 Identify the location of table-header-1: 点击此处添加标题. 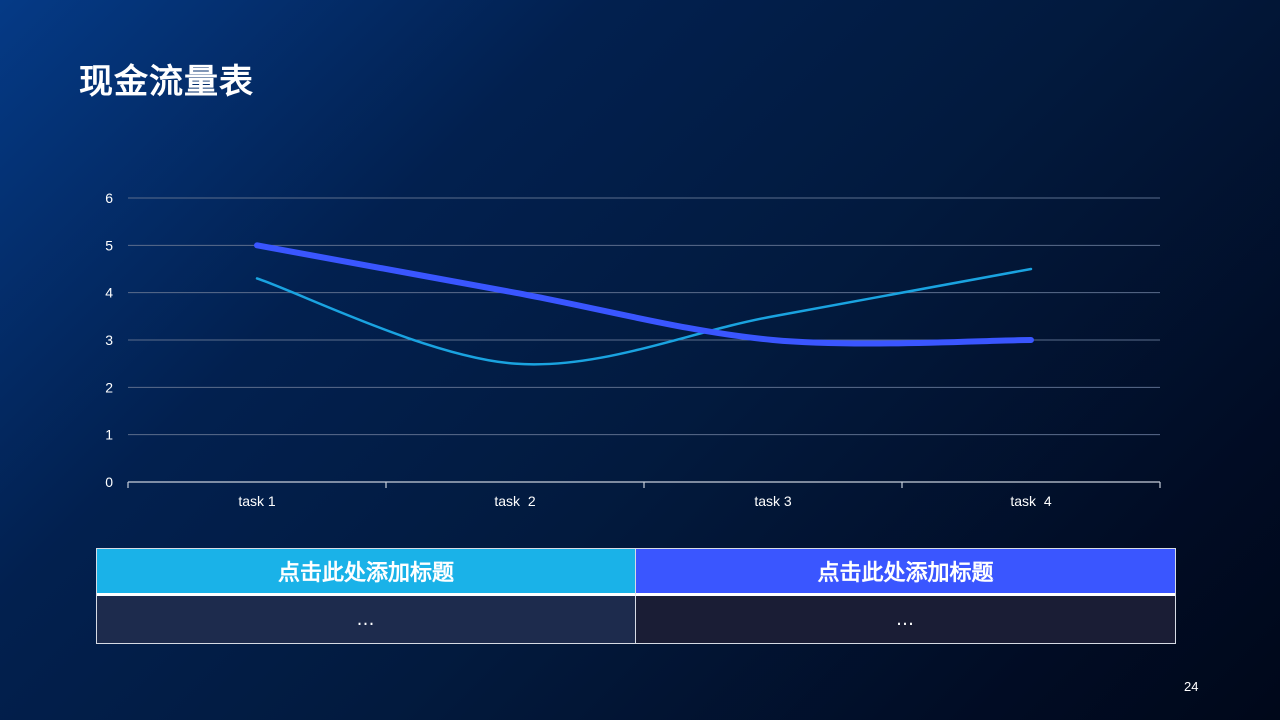
(366, 572).